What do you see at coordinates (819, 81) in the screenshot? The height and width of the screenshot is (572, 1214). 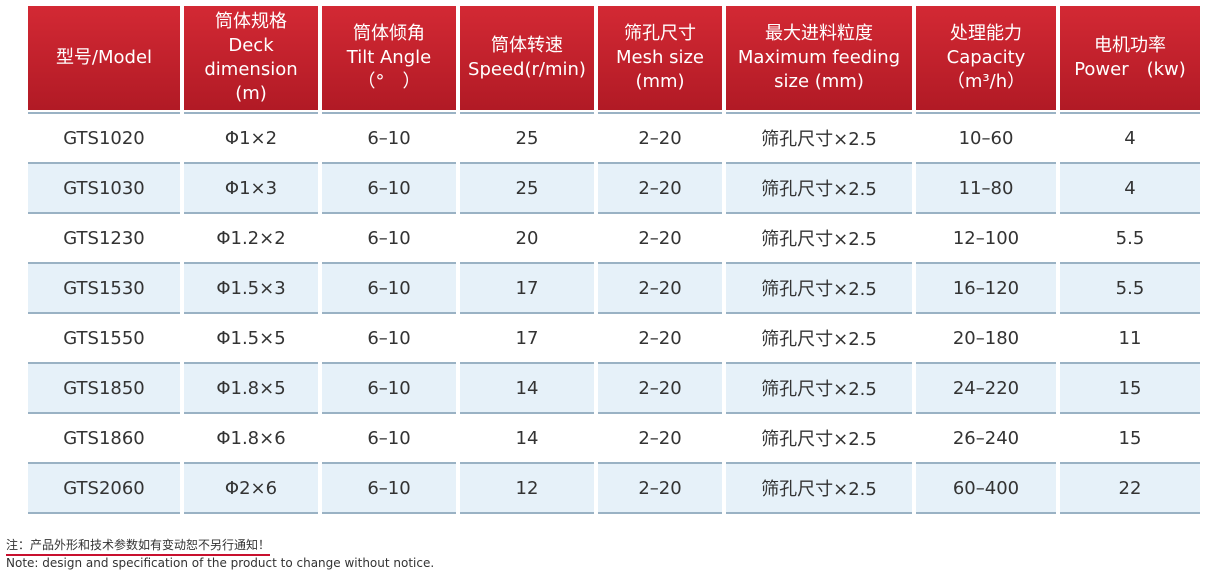 I see `header-line: size (mm)` at bounding box center [819, 81].